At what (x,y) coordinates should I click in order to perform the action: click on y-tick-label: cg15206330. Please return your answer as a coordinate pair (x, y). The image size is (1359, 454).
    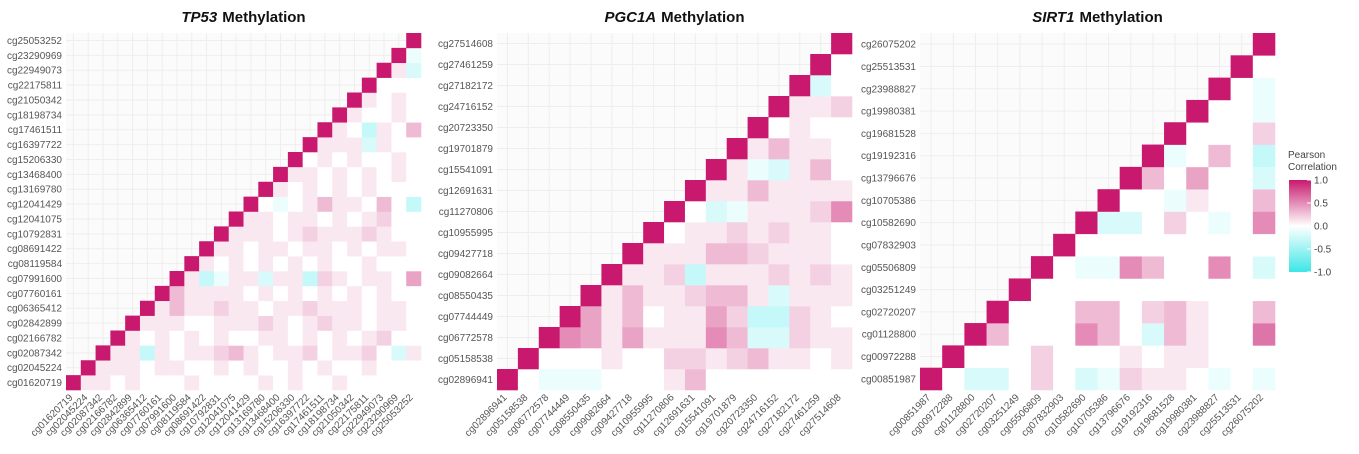
    Looking at the image, I should click on (34, 160).